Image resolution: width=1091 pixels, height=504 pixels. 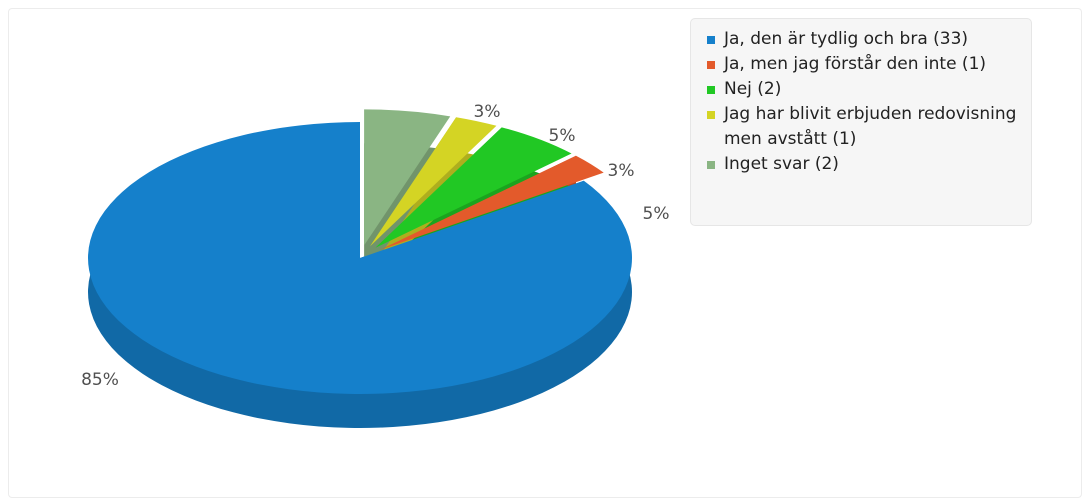 I want to click on pie-slice-label-5: 5%, so click(x=656, y=214).